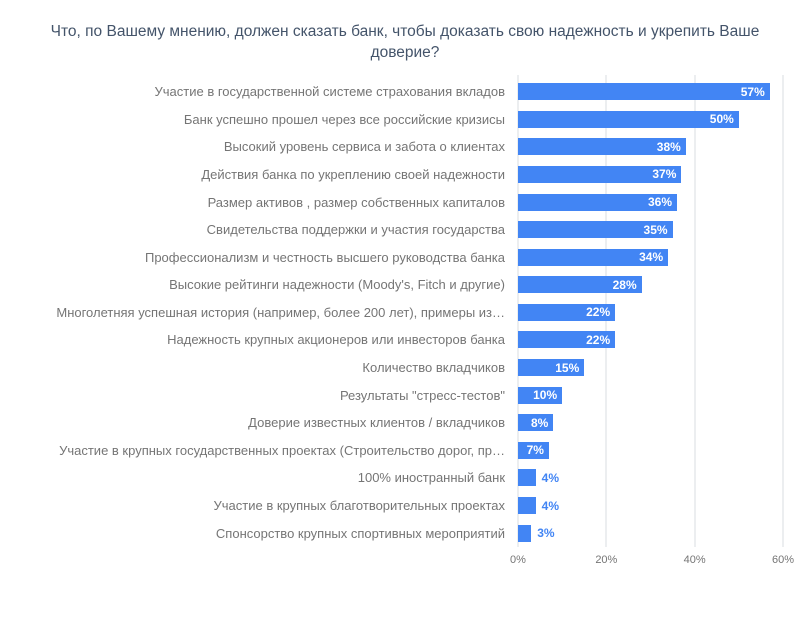 This screenshot has width=810, height=622. I want to click on axis-tick-label: 20%, so click(606, 559).